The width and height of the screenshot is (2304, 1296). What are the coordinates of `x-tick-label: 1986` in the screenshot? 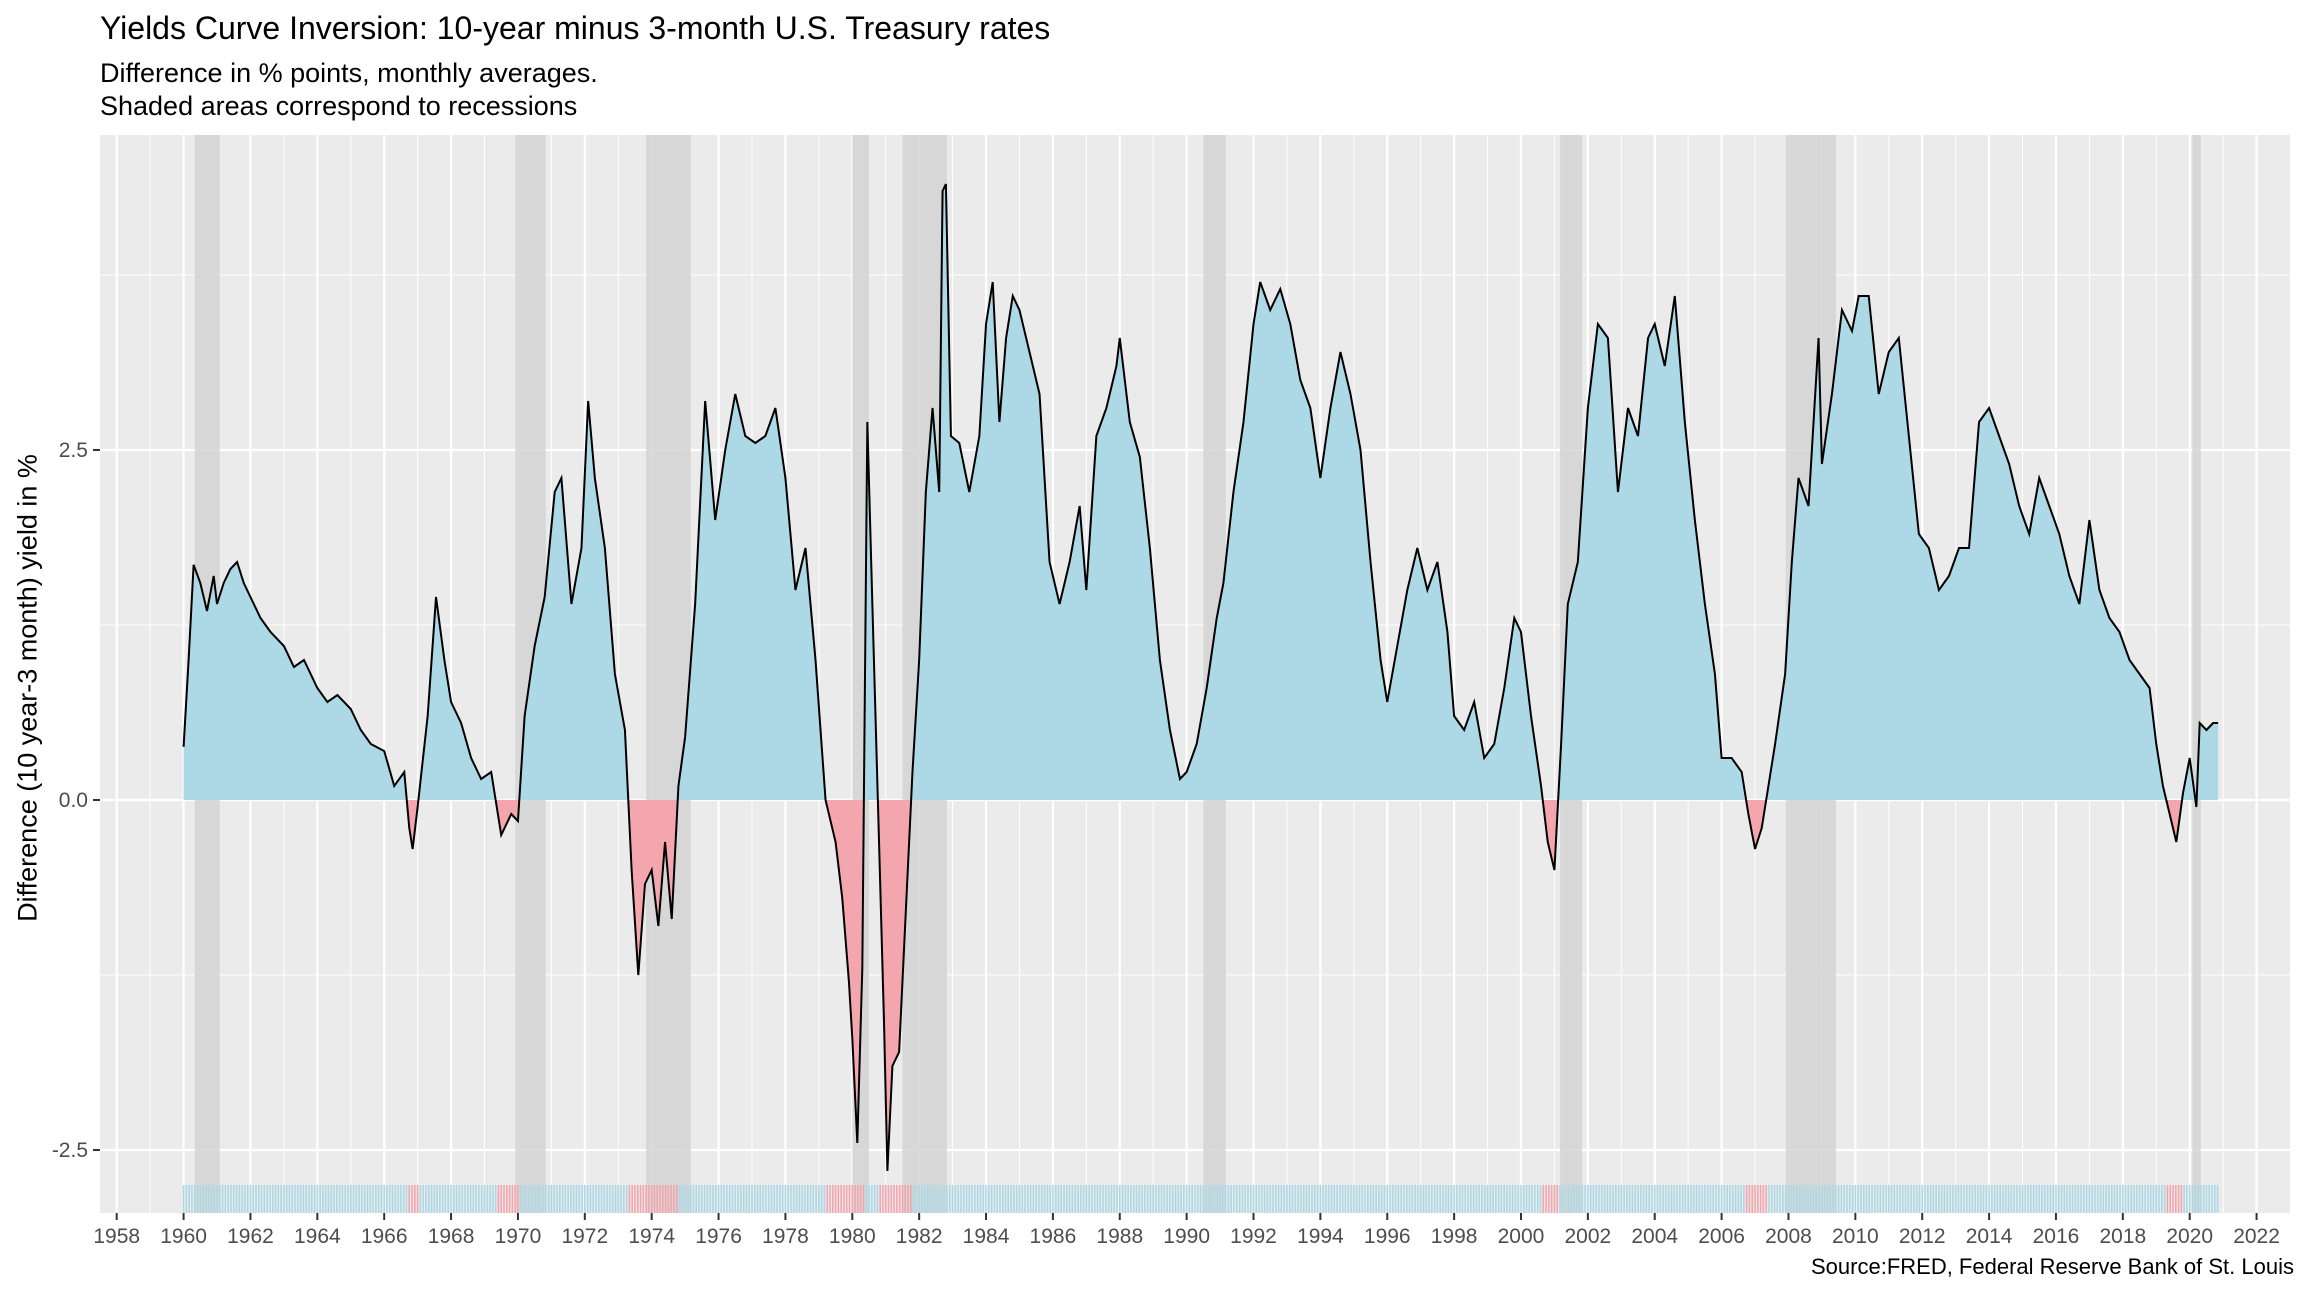 It's located at (1053, 1236).